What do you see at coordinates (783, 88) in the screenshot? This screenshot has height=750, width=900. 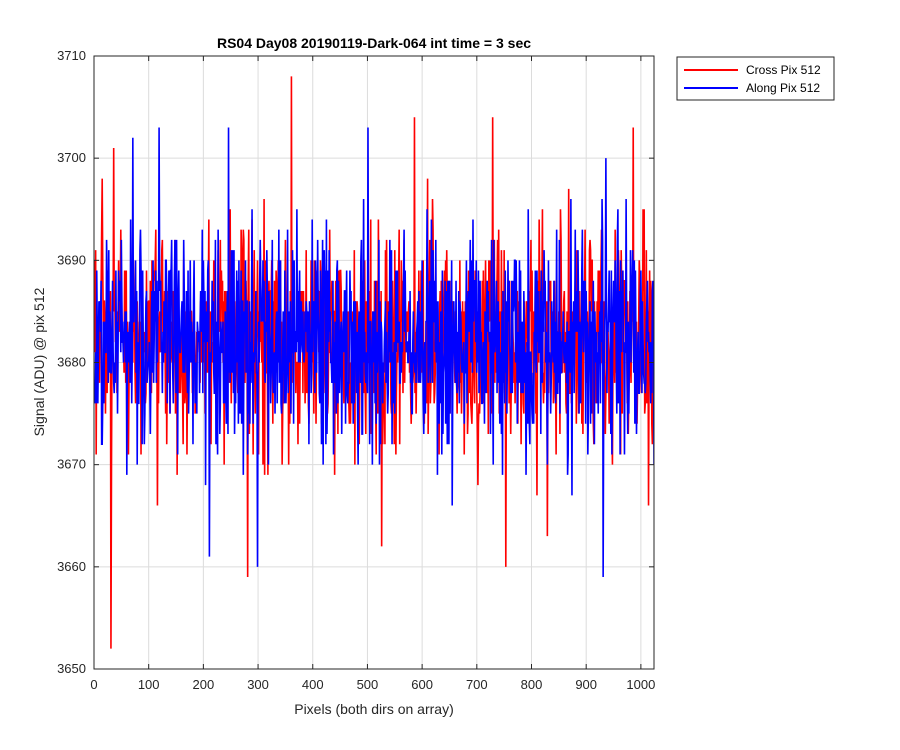 I see `legend-label-along: Along Pix 512` at bounding box center [783, 88].